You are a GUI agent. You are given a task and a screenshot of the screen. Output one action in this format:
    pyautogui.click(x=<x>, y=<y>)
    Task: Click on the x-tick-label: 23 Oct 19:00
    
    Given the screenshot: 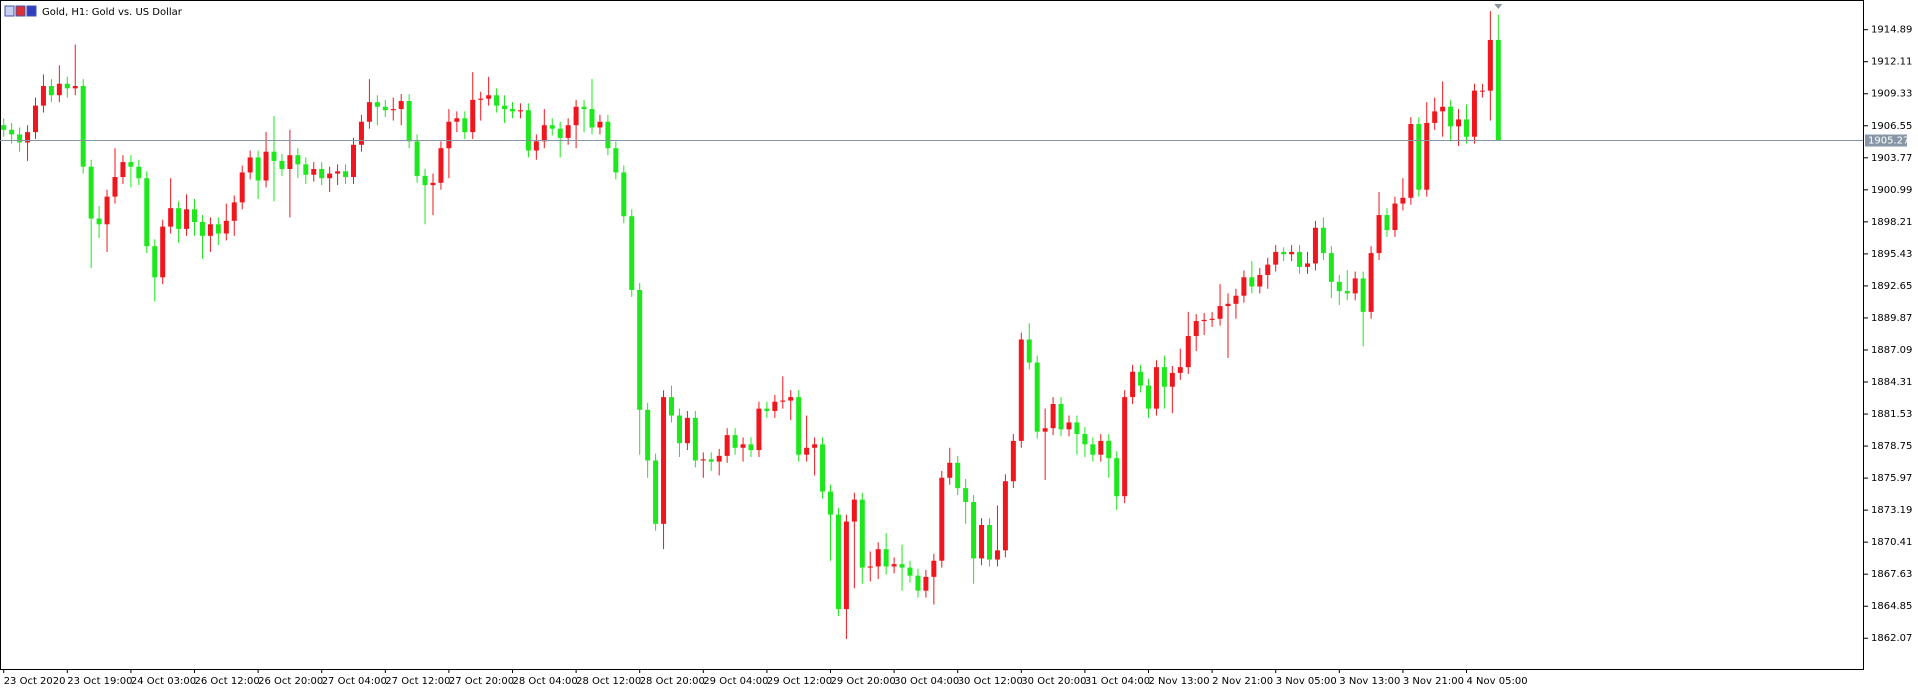 What is the action you would take?
    pyautogui.click(x=99, y=681)
    